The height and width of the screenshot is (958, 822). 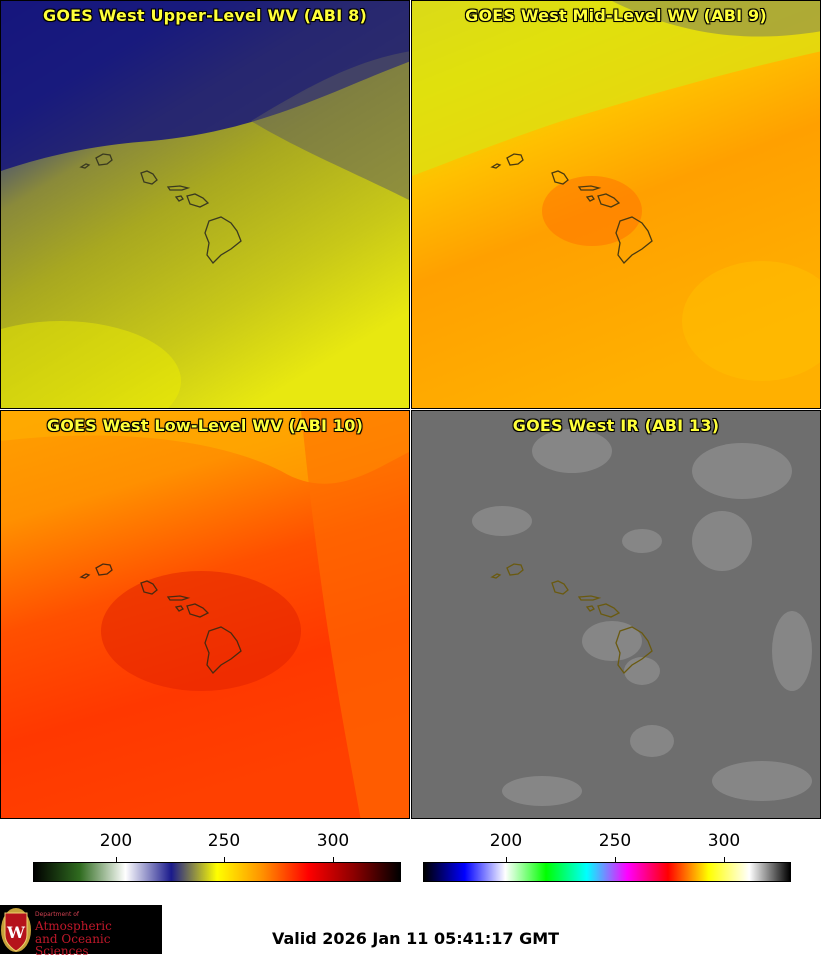 What do you see at coordinates (616, 425) in the screenshot?
I see `panel-title: GOES West IR (ABI 13)` at bounding box center [616, 425].